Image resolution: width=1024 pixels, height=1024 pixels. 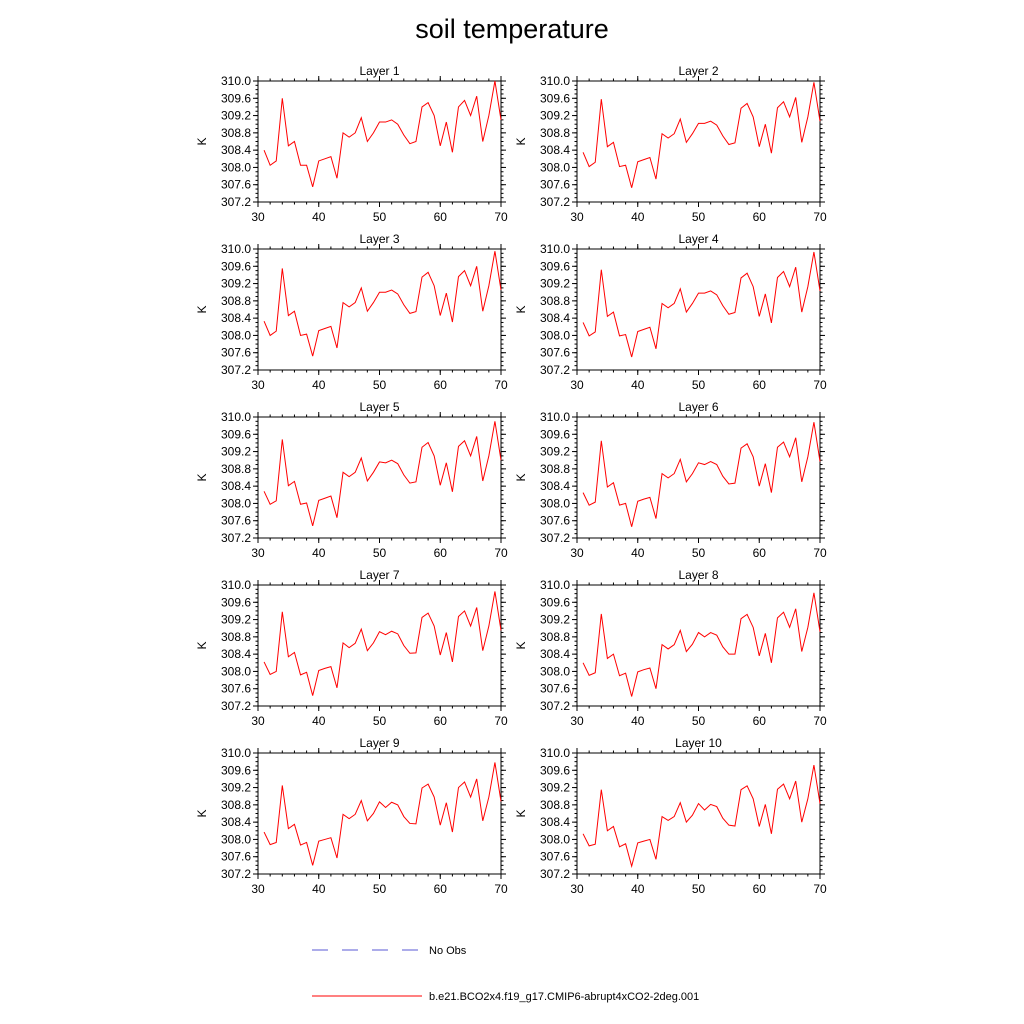 What do you see at coordinates (512, 29) in the screenshot?
I see `chart-title: soil temperature` at bounding box center [512, 29].